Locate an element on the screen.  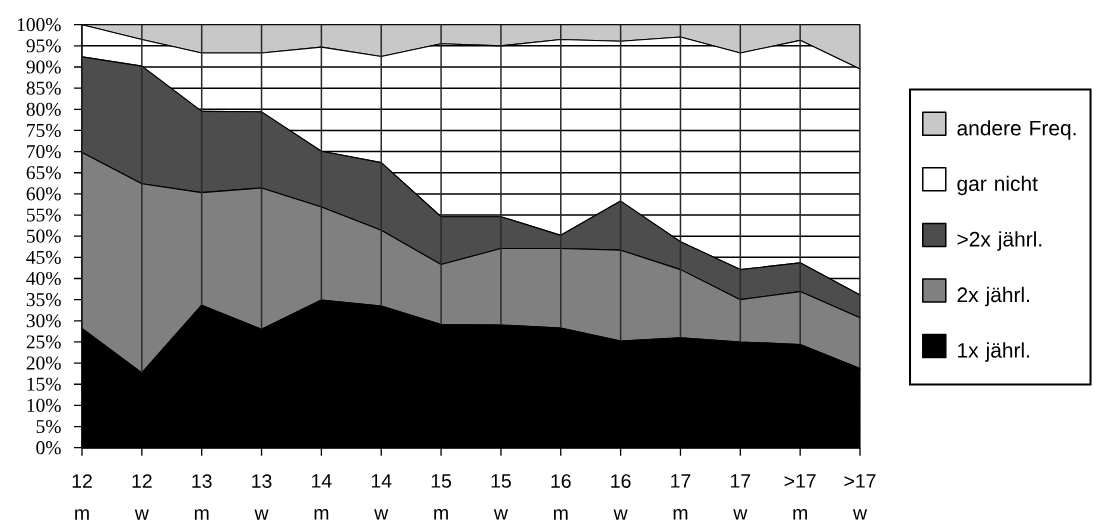
legend-label: 2x jährl. is located at coordinates (993, 296).